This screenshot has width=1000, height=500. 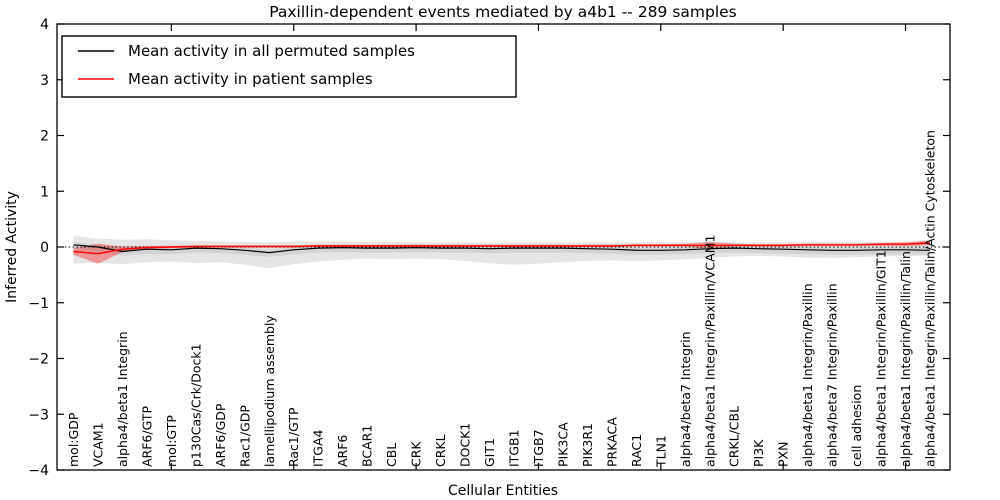 I want to click on x-category-label: VCAM1, so click(x=97, y=444).